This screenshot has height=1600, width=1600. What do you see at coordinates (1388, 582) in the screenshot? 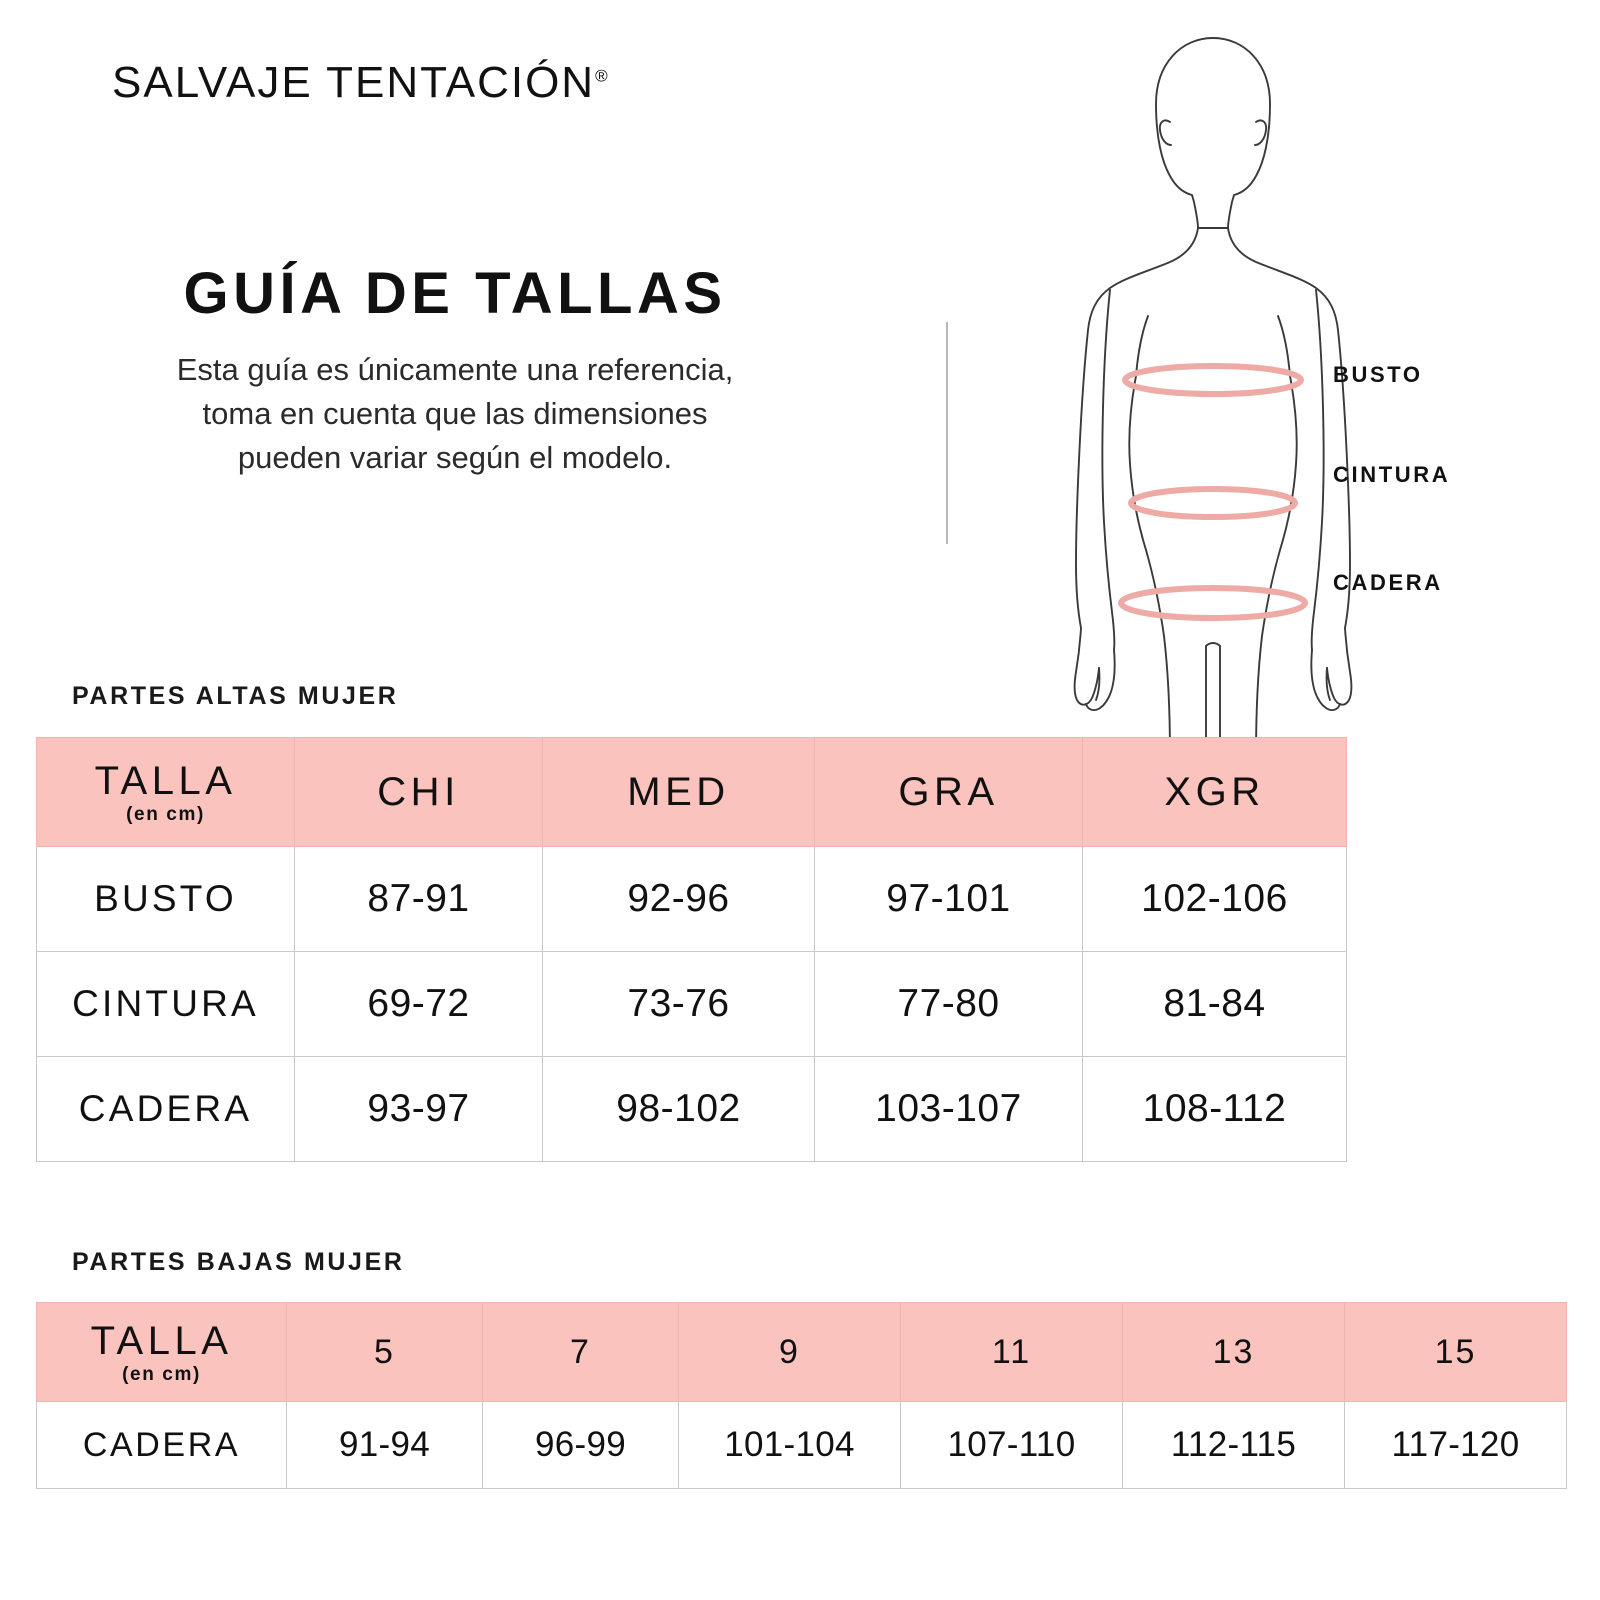
I see `figure-label-cadera: CADERA` at bounding box center [1388, 582].